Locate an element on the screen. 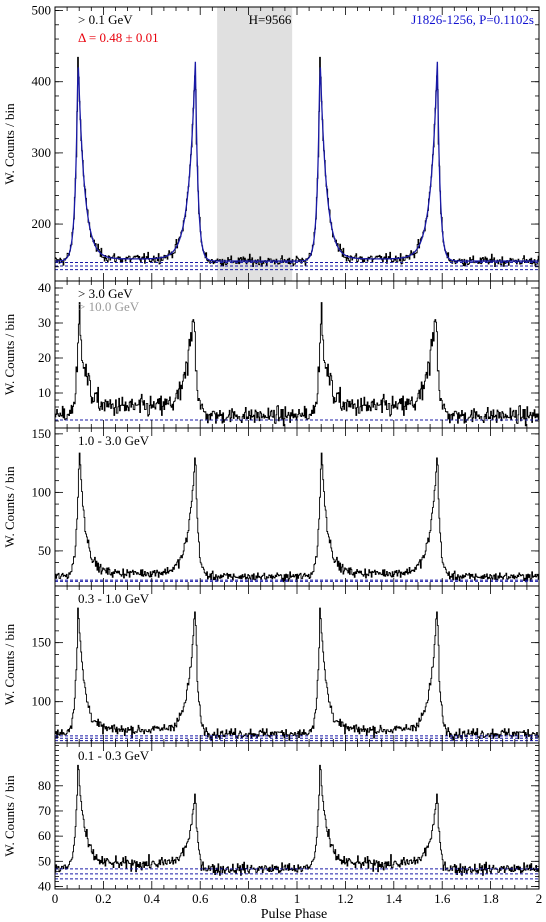 The width and height of the screenshot is (546, 922). y-tick-label: 500 is located at coordinates (42, 10).